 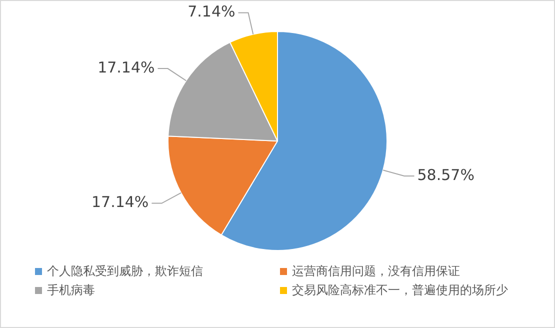 What do you see at coordinates (376, 271) in the screenshot?
I see `legend-label: 运营商信用问题，没有信用保证` at bounding box center [376, 271].